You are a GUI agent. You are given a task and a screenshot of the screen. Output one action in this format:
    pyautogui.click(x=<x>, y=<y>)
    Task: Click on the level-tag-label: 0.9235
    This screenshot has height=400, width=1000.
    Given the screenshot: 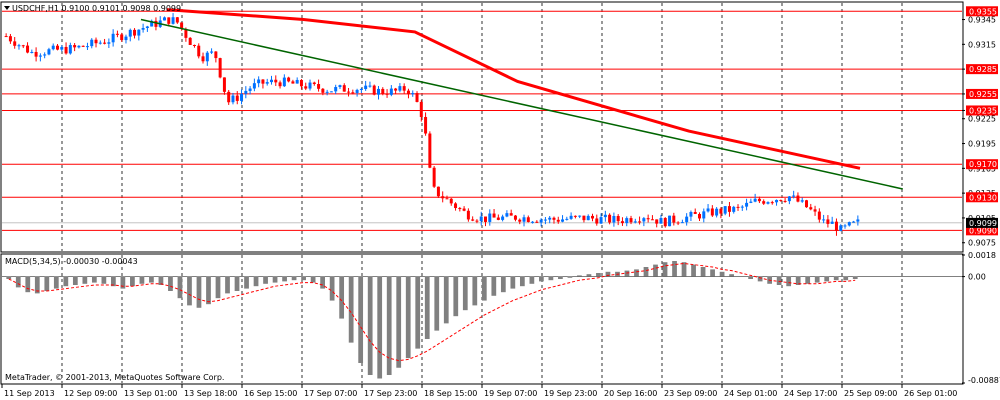 What is the action you would take?
    pyautogui.click(x=983, y=110)
    